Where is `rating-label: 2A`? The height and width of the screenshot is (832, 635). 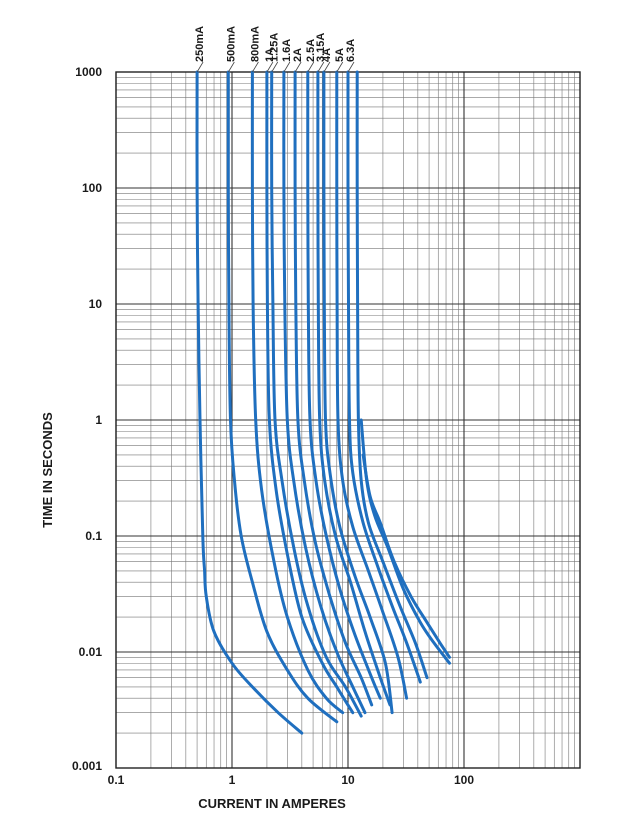
rating-label: 2A is located at coordinates (298, 55).